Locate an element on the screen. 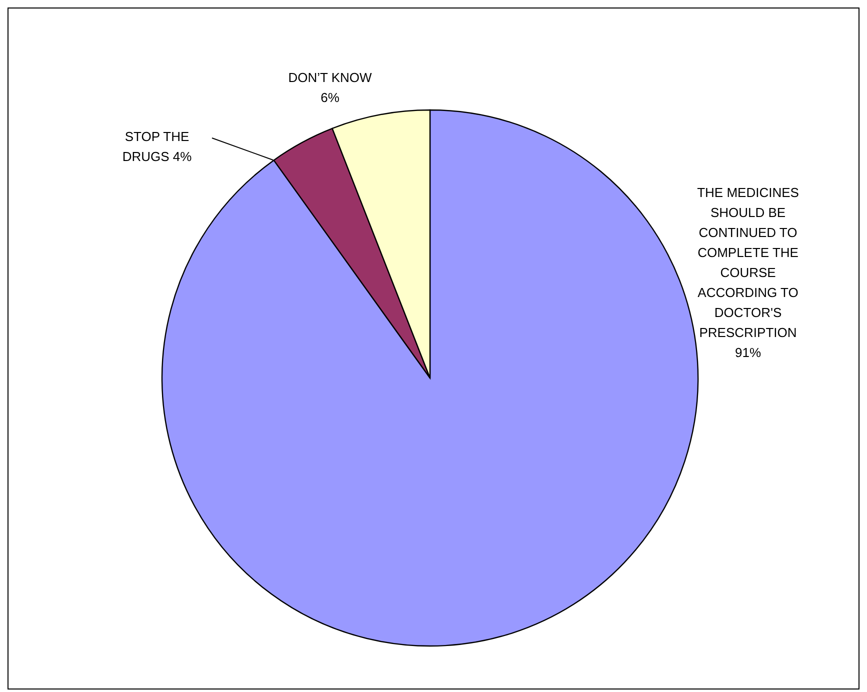  slice-label: THE MEDICINES SHOULD BE CONTINUED TO COMPLETE THE COURSE ACCORDING TO DOCTOR'S PRESCRIPTION is located at coordinates (748, 262).